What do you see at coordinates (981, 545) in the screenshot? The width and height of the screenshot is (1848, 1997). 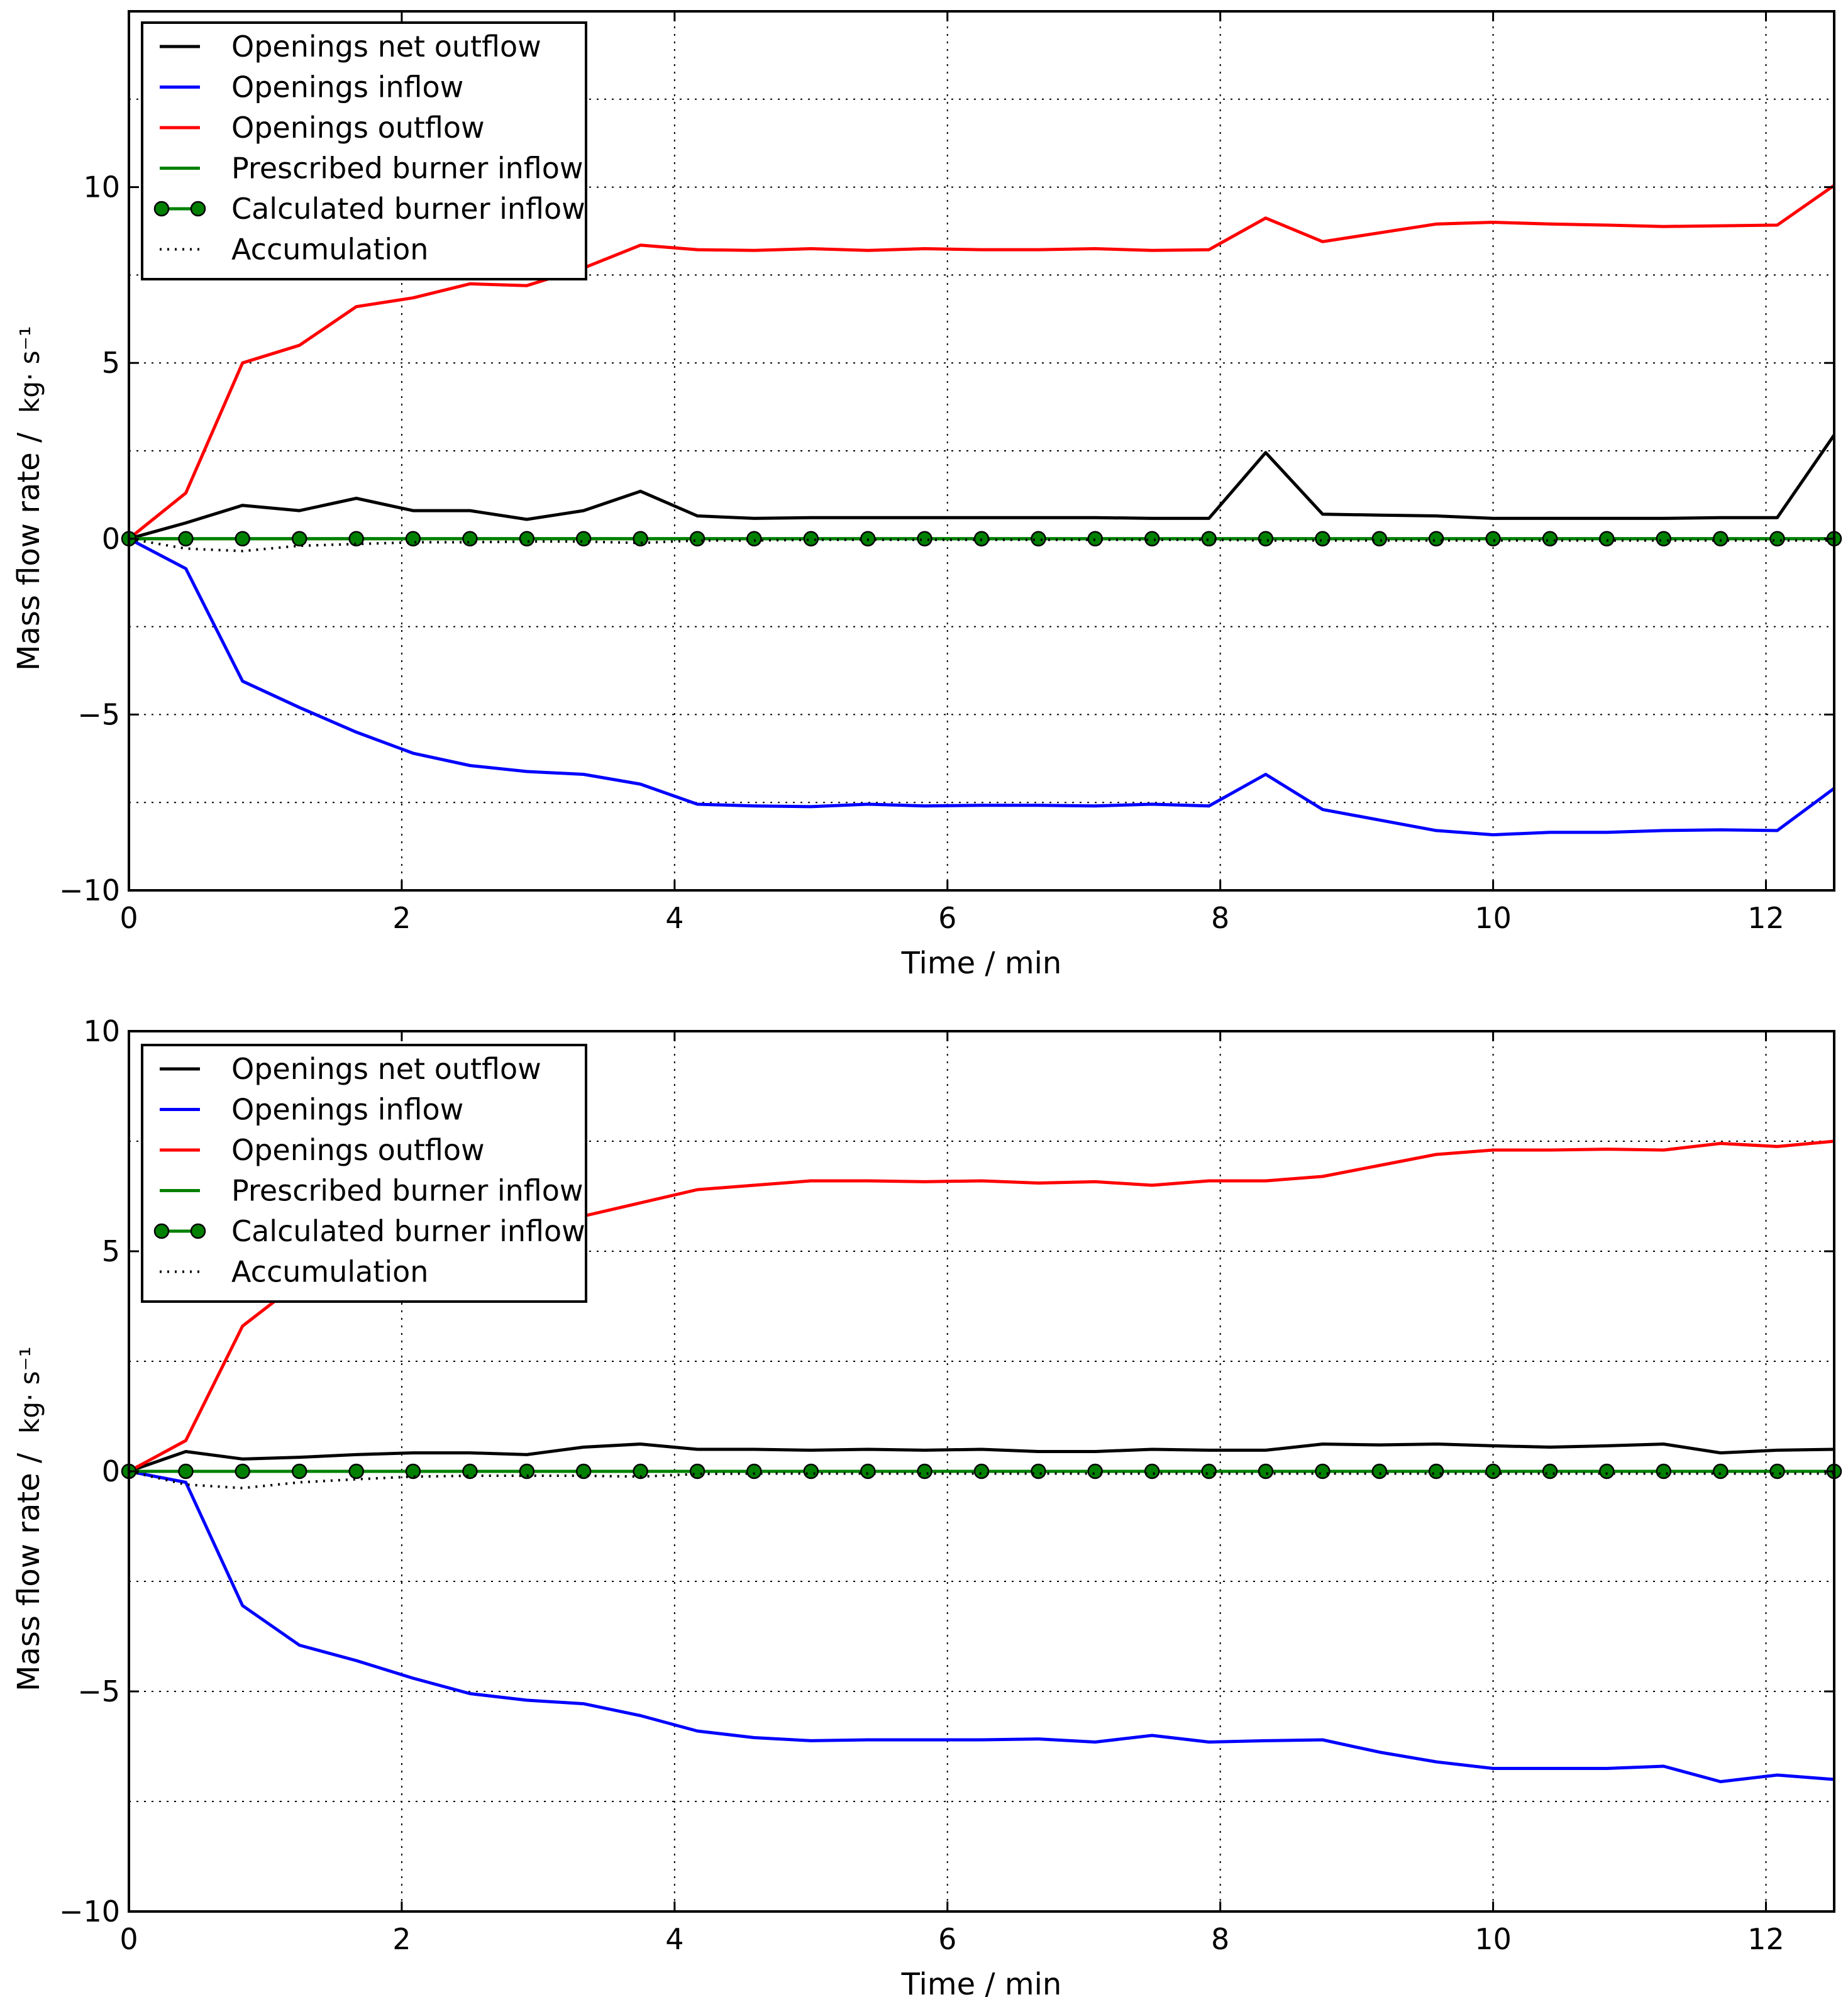 I see `series-line-accumulation` at bounding box center [981, 545].